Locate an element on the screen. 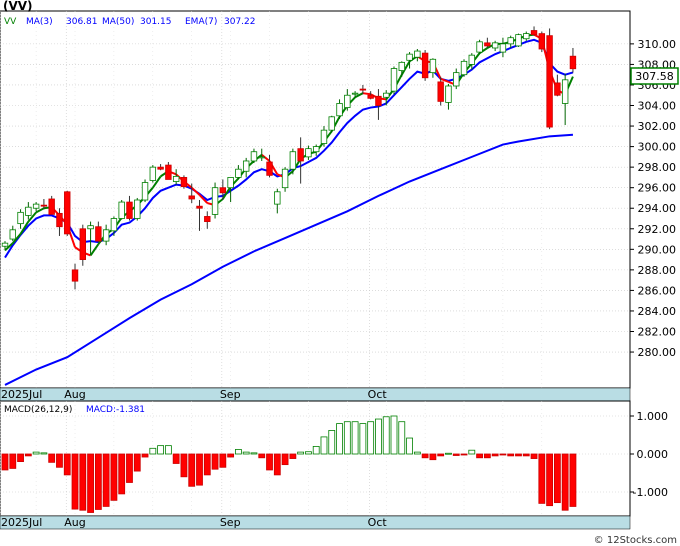 This screenshot has height=546, width=680. price-tick-label: 296.00 is located at coordinates (657, 188).